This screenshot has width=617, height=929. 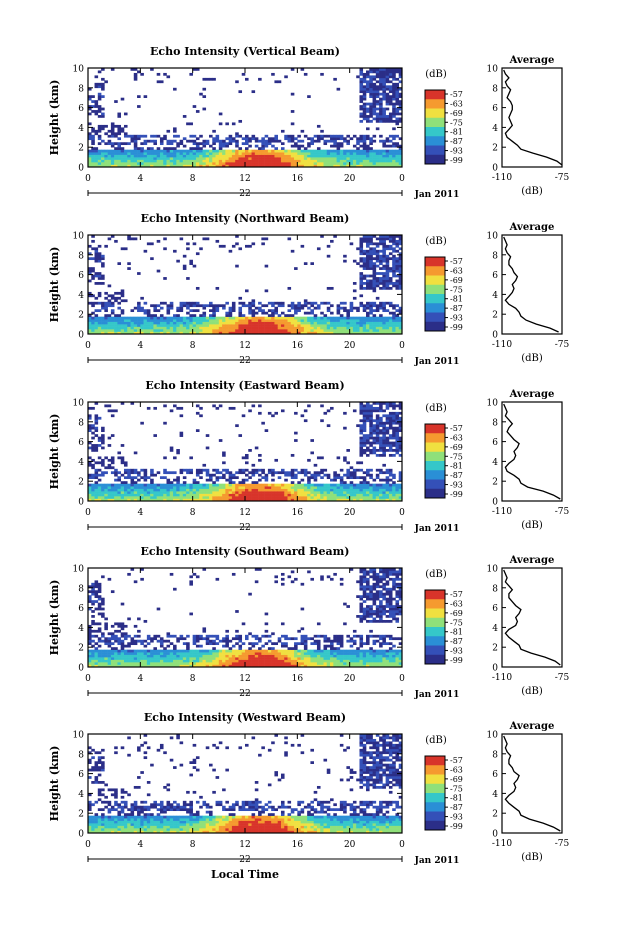 I want to click on x-tick-label: 16, so click(x=298, y=179).